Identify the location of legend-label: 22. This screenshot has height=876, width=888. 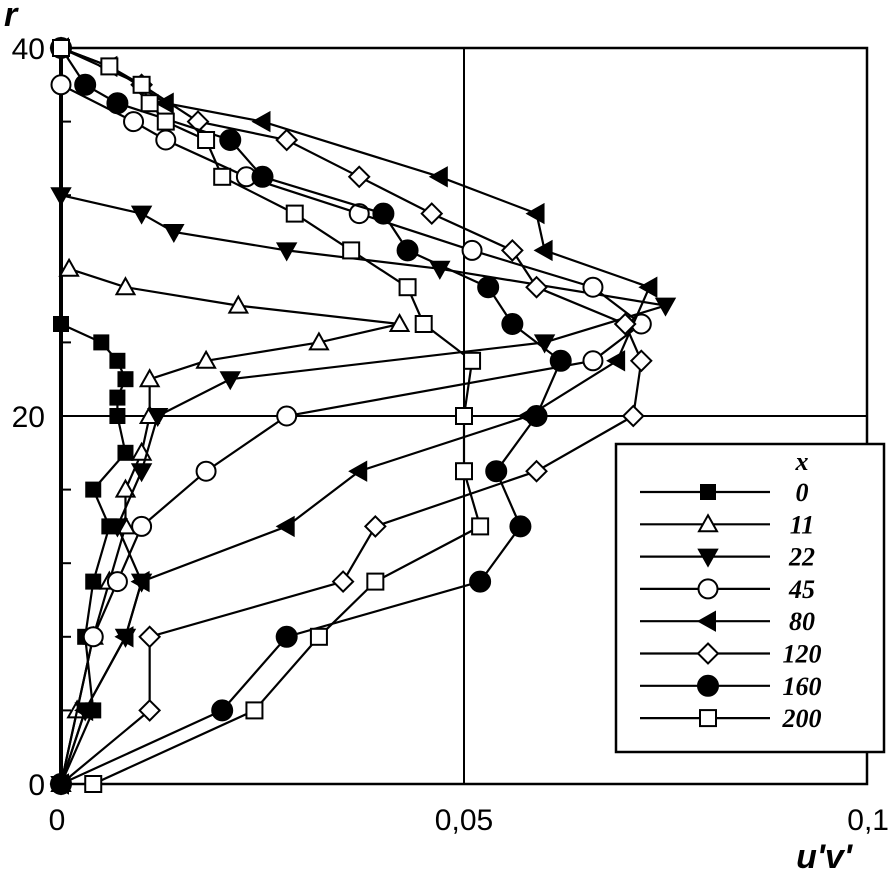
(801, 557).